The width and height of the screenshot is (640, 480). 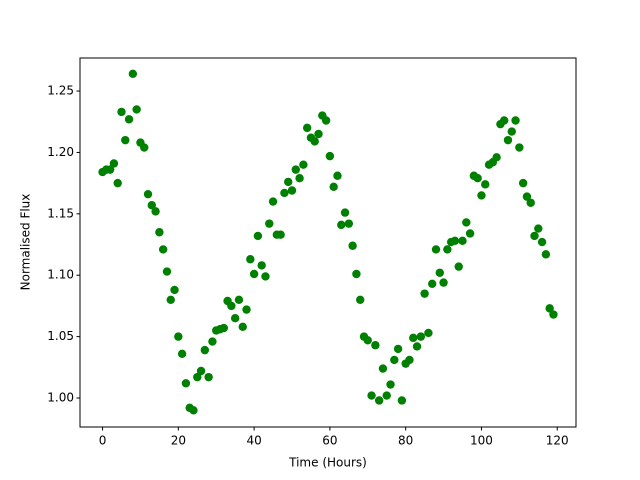 What do you see at coordinates (60, 398) in the screenshot?
I see `y-tick-label: 1.00` at bounding box center [60, 398].